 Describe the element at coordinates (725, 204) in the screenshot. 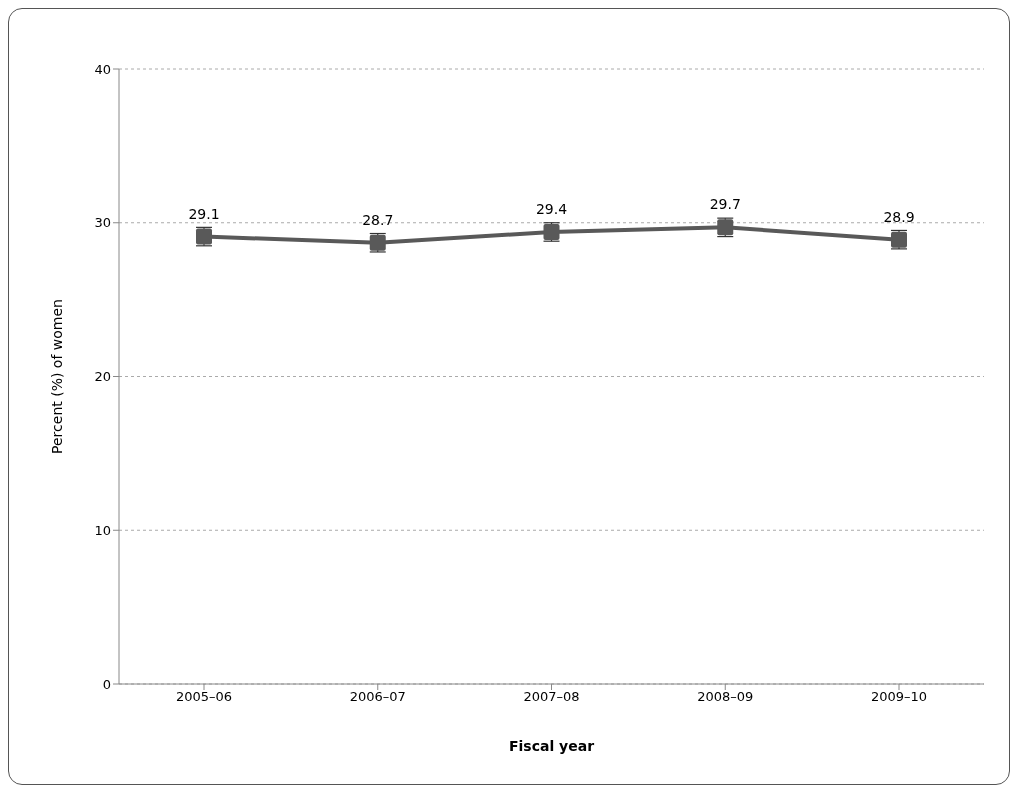

I see `data-label: 29.7` at that location.